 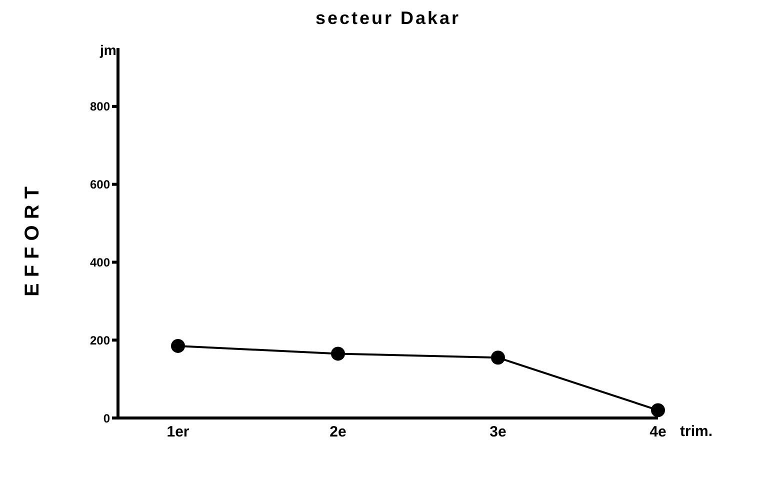 I want to click on x-tick-label: 1er, so click(x=178, y=432).